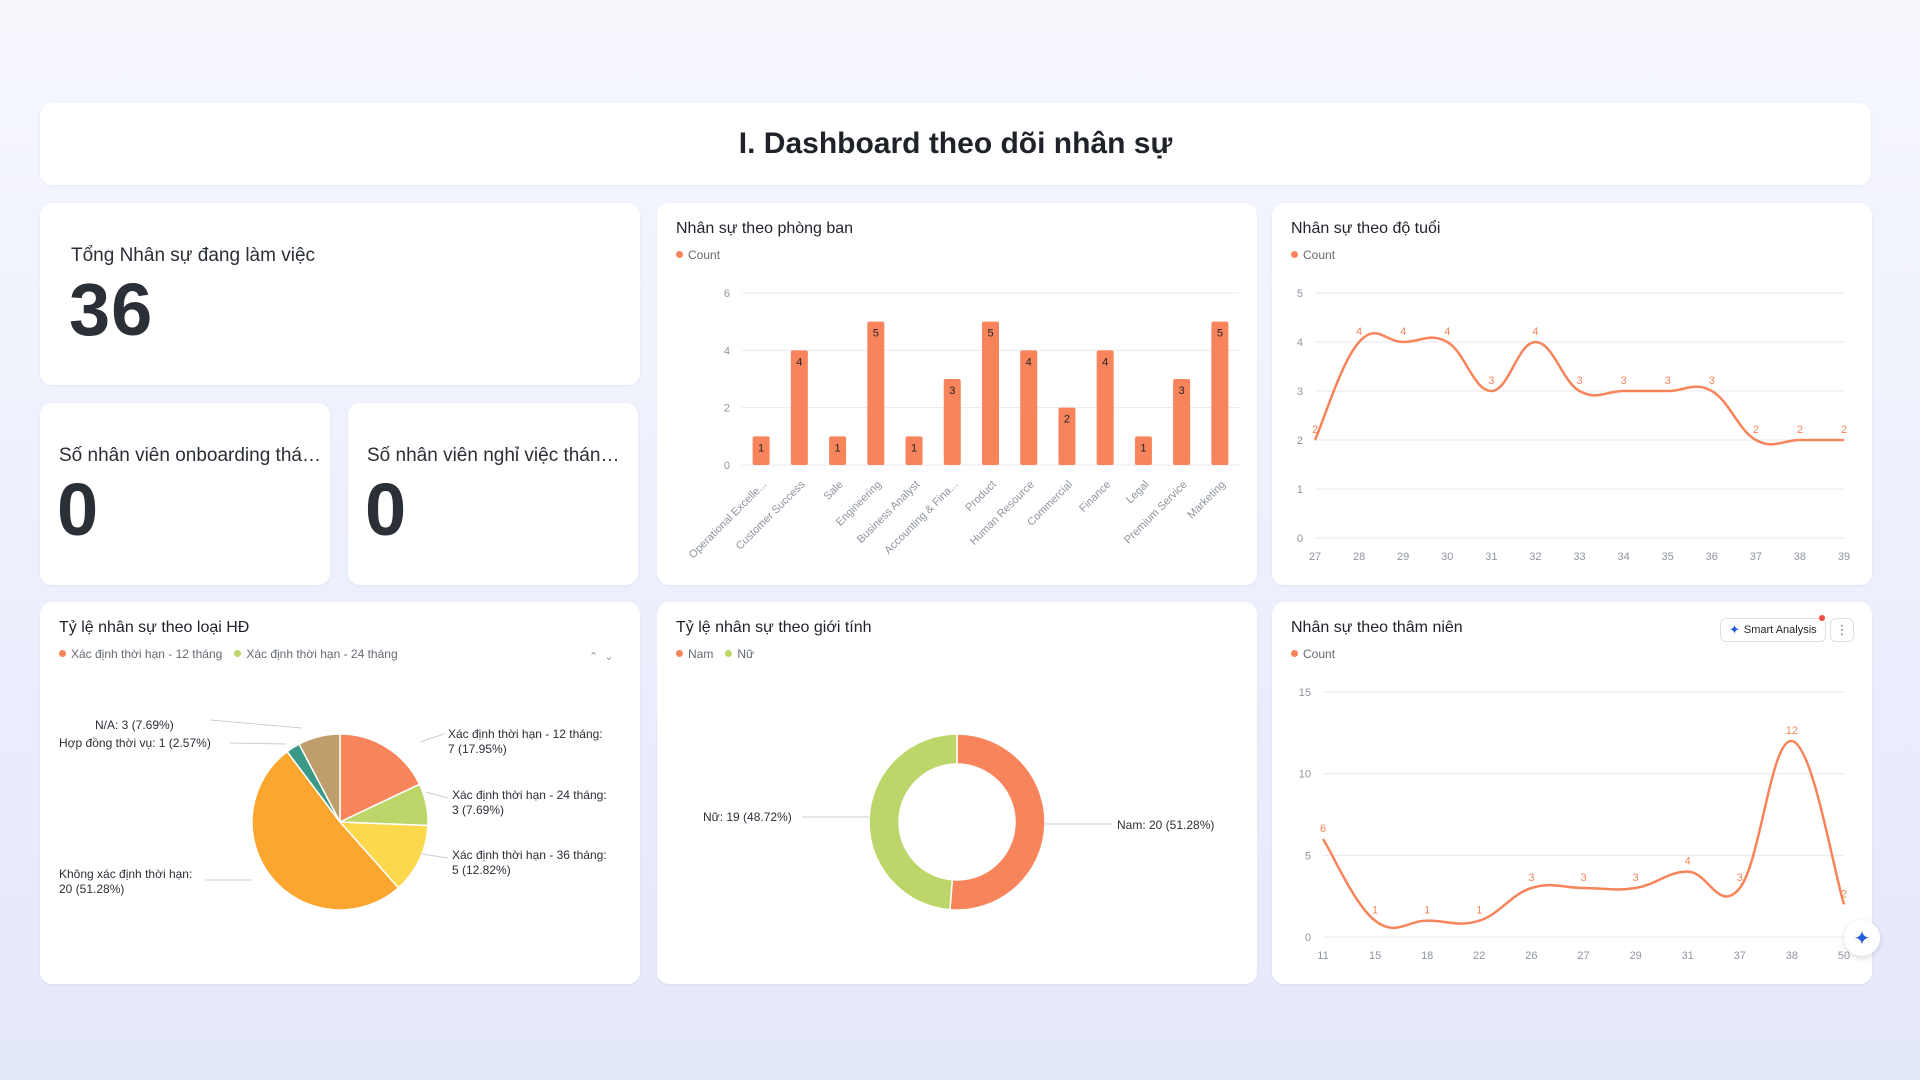 The image size is (1920, 1080). Describe the element at coordinates (955, 143) in the screenshot. I see `page-title: I. Dashboard theo dõi nhân sự` at that location.